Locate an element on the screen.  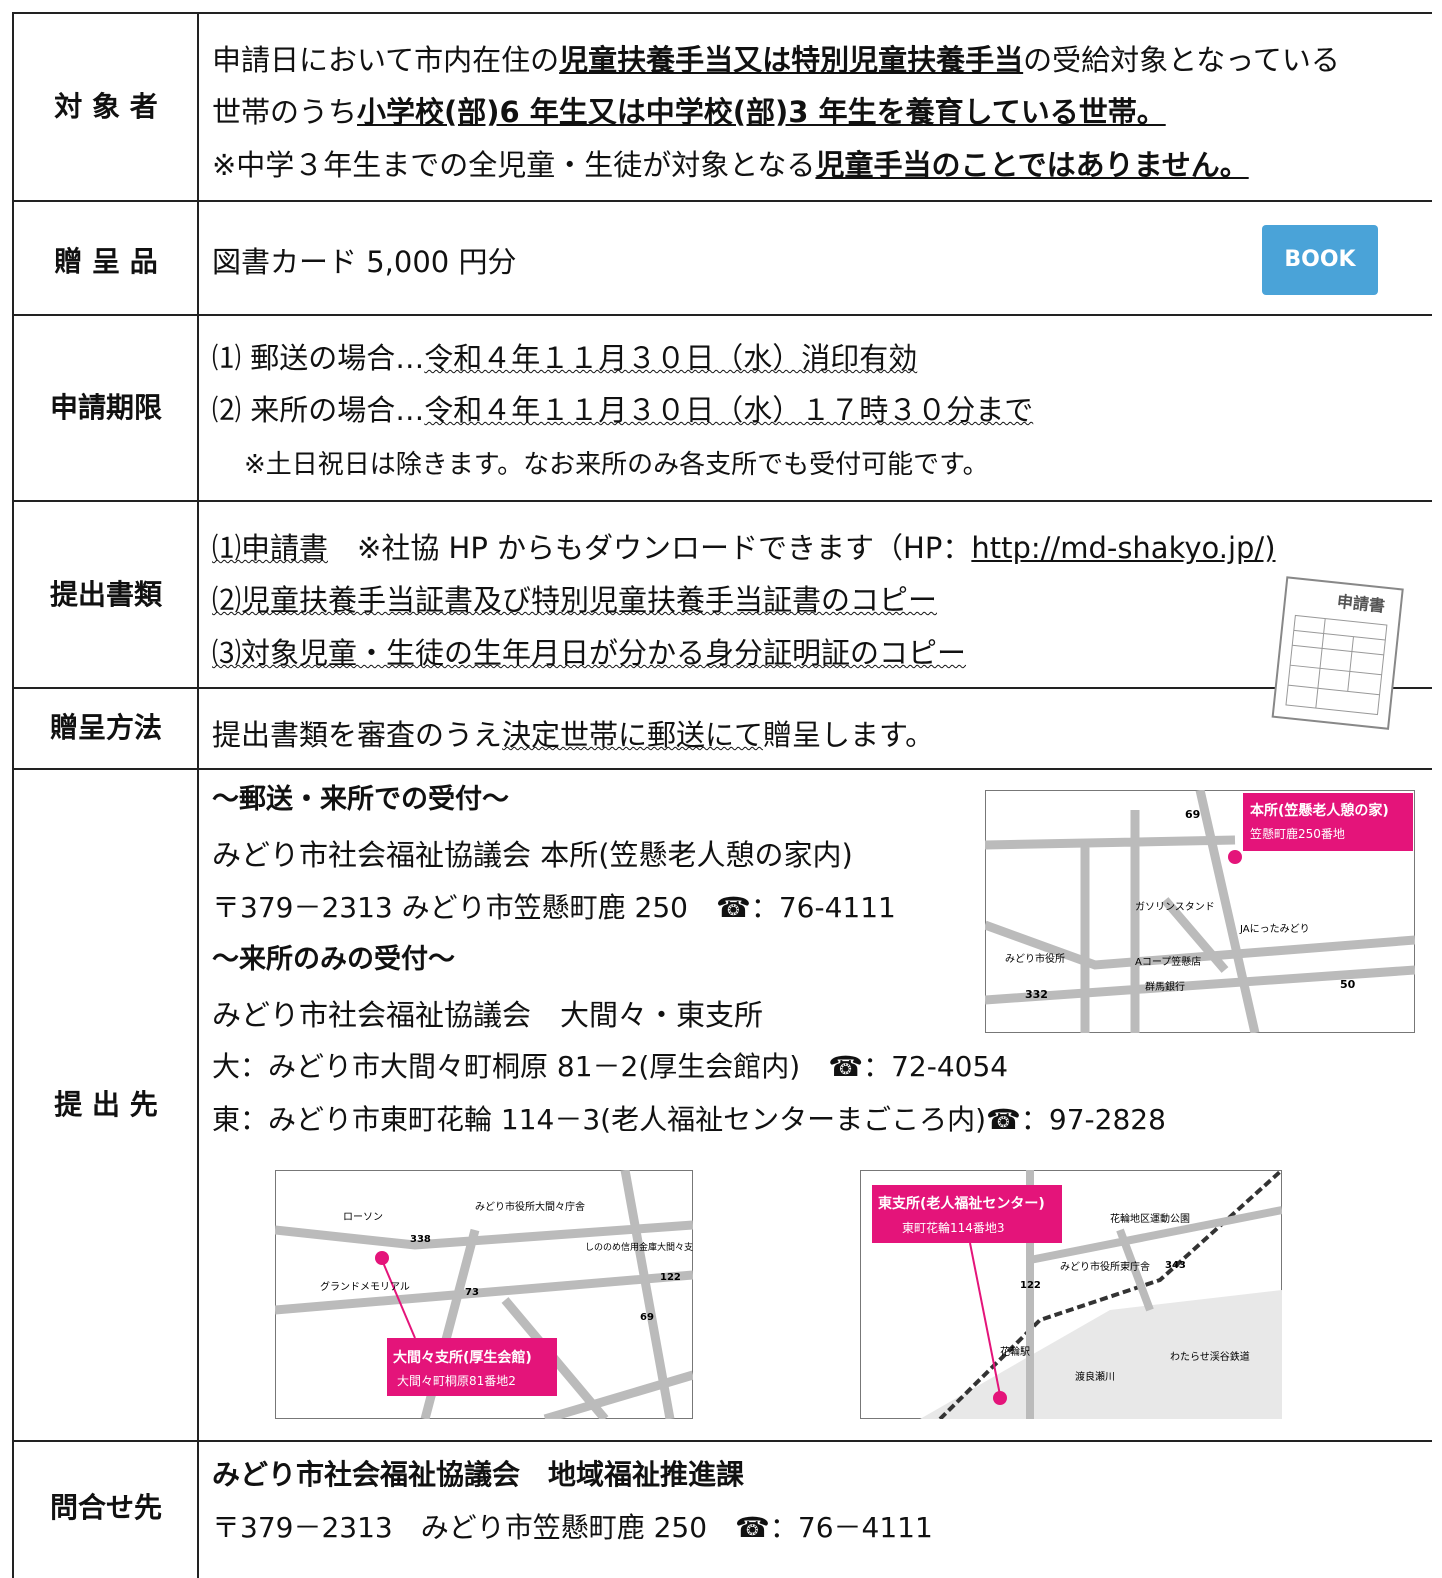
text: 提出書類を審査のうえ is located at coordinates (357, 735).